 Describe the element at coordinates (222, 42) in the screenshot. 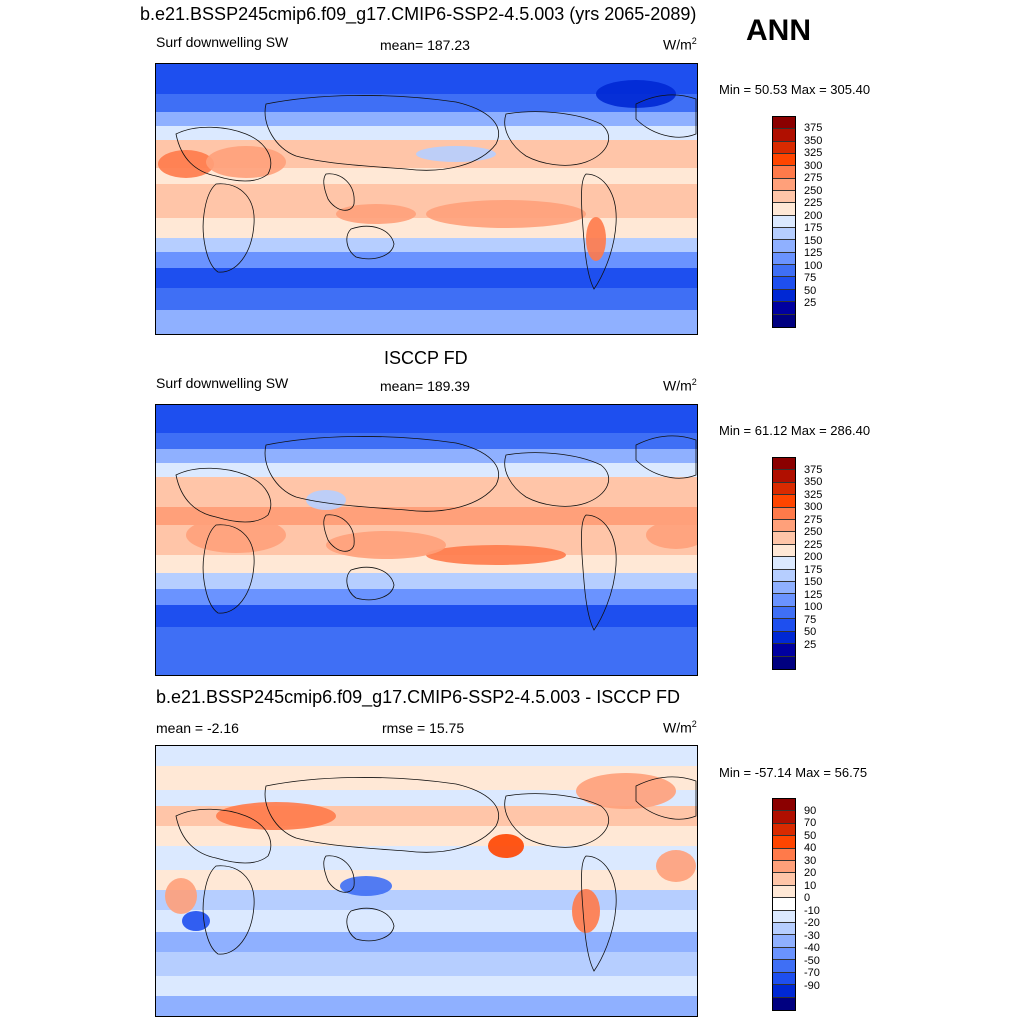

I see `panel1-variable-label: Surf downwelling SW` at that location.